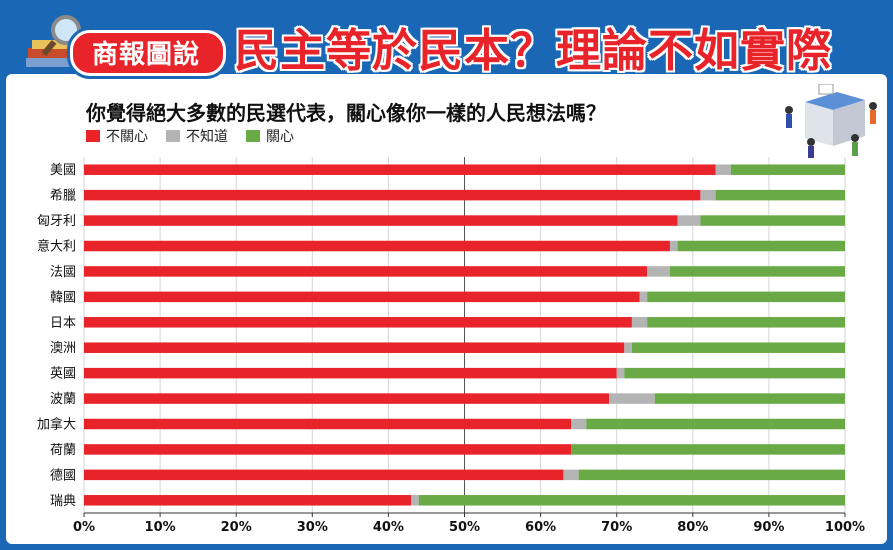  What do you see at coordinates (540, 527) in the screenshot?
I see `x-tick-label: 60%` at bounding box center [540, 527].